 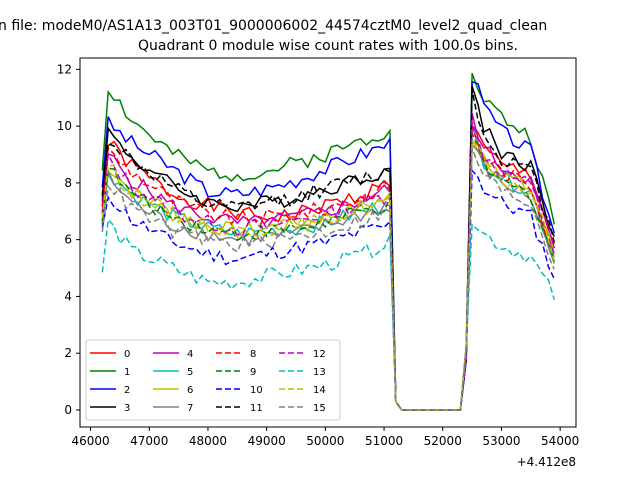 What do you see at coordinates (190, 408) in the screenshot?
I see `legend-label-7: 7` at bounding box center [190, 408].